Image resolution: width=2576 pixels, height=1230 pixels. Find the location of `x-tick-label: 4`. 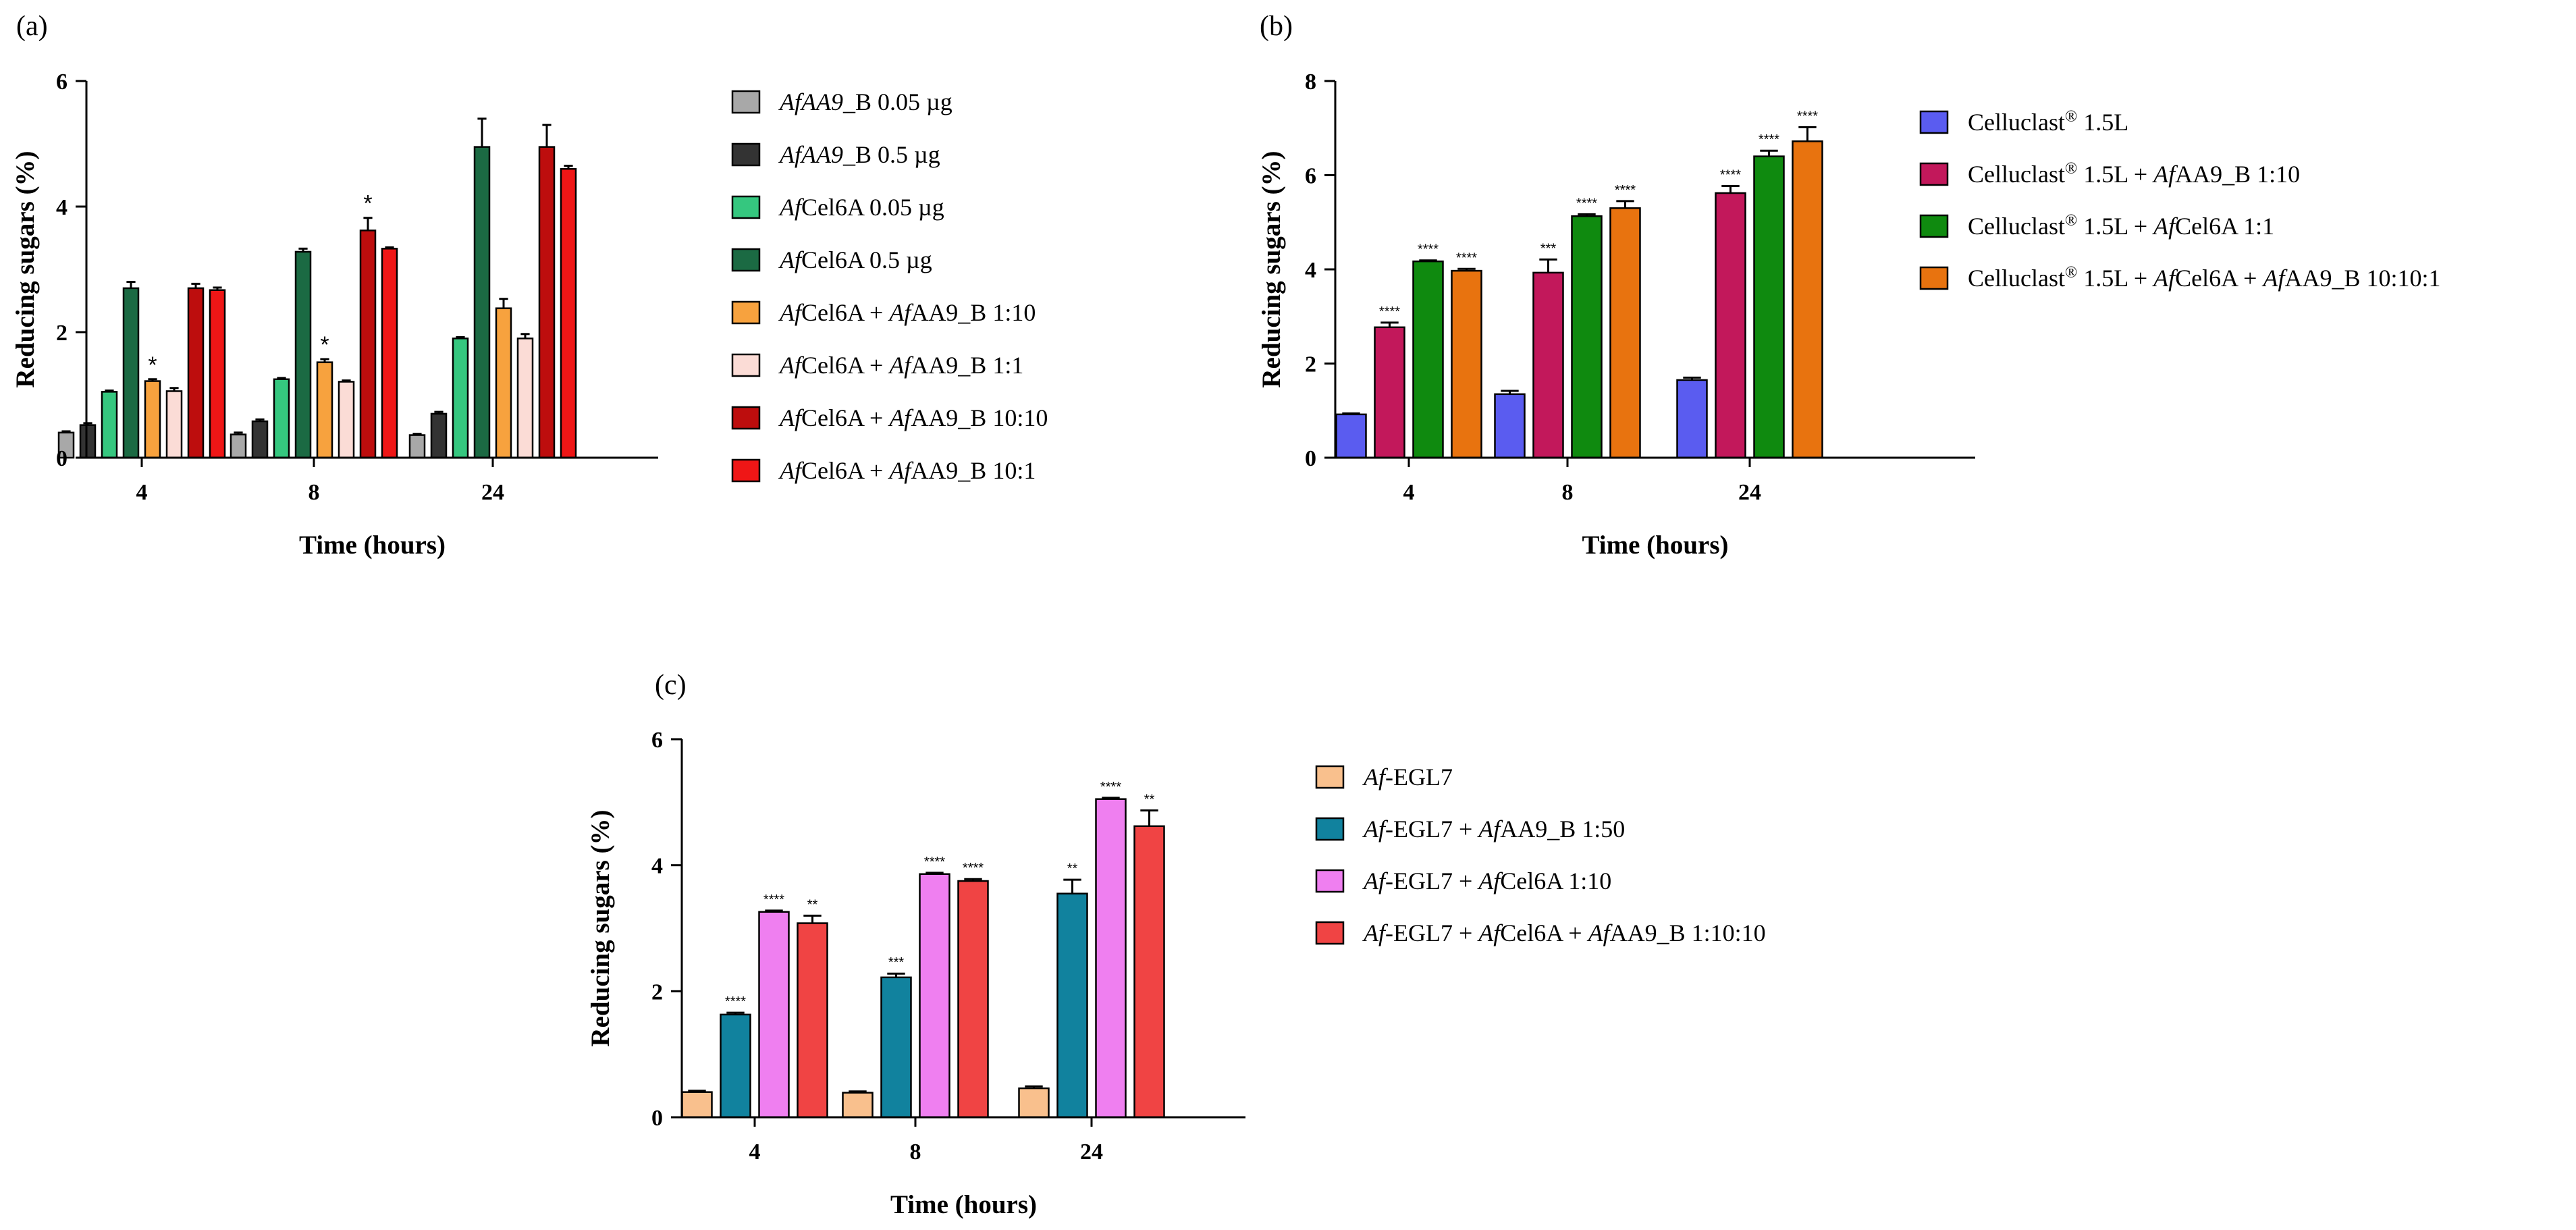

x-tick-label: 4 is located at coordinates (1409, 492).